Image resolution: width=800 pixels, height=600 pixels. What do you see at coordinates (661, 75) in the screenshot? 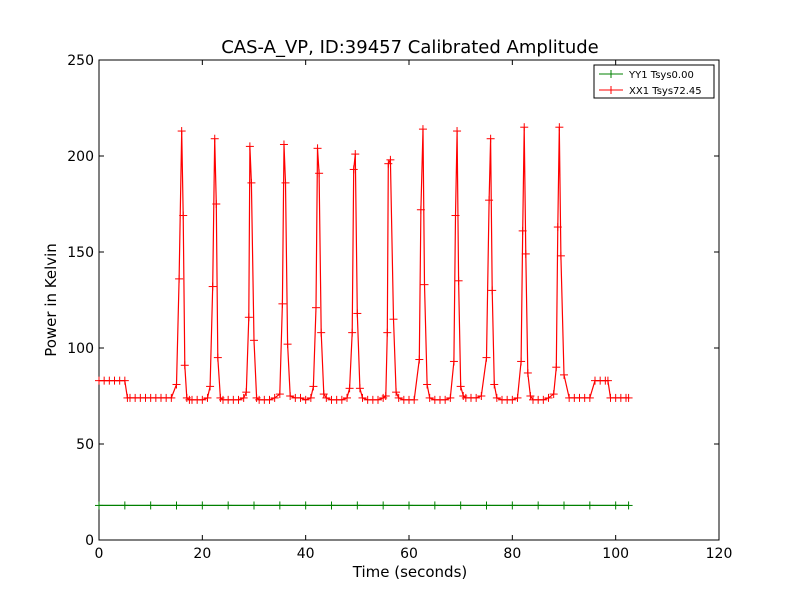
I see `legend-label-yy1: YY1 Tsys0.00` at bounding box center [661, 75].